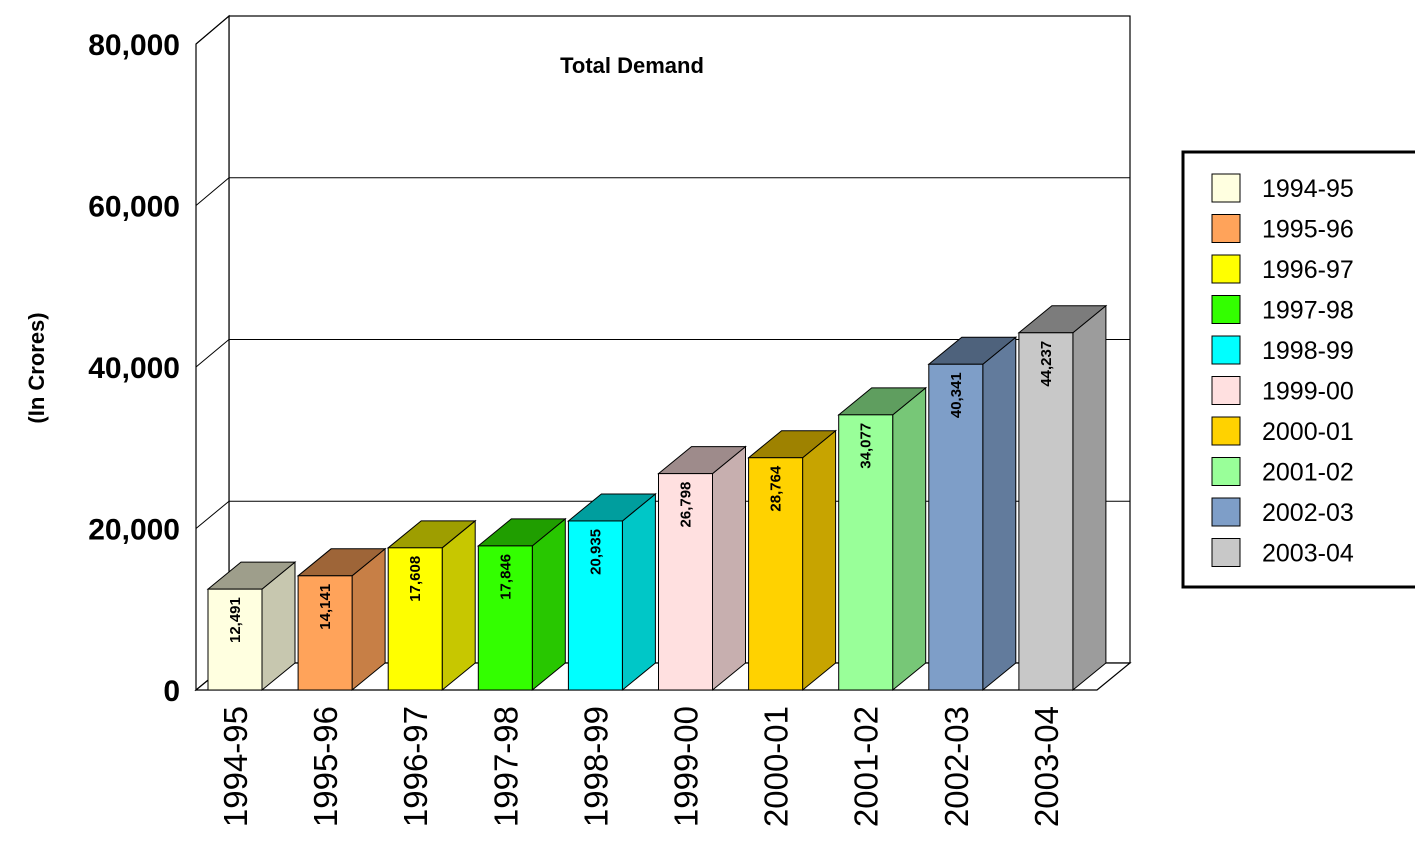  I want to click on x-tick-label: 1994-95, so click(235, 766).